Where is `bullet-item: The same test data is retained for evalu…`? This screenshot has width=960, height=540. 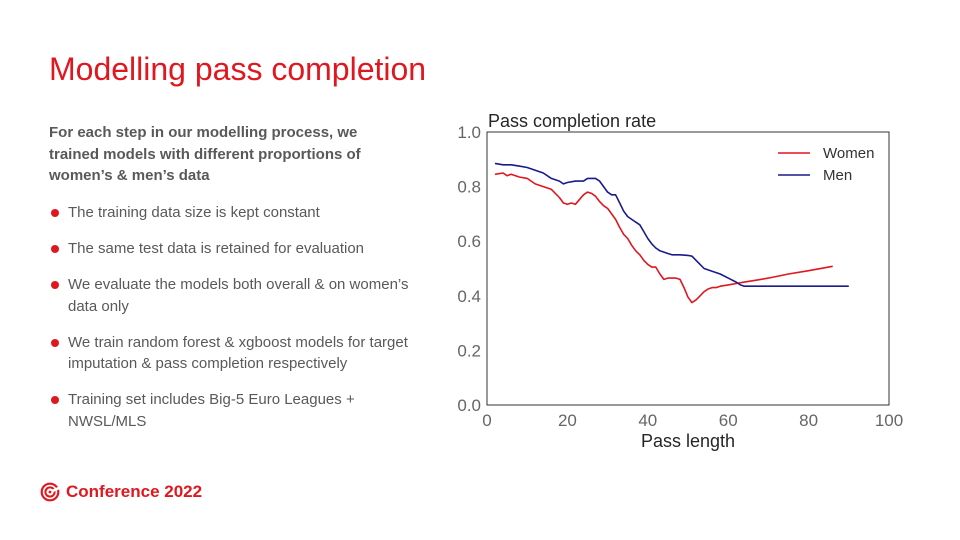 bullet-item: The same test data is retained for evalu… is located at coordinates (229, 249).